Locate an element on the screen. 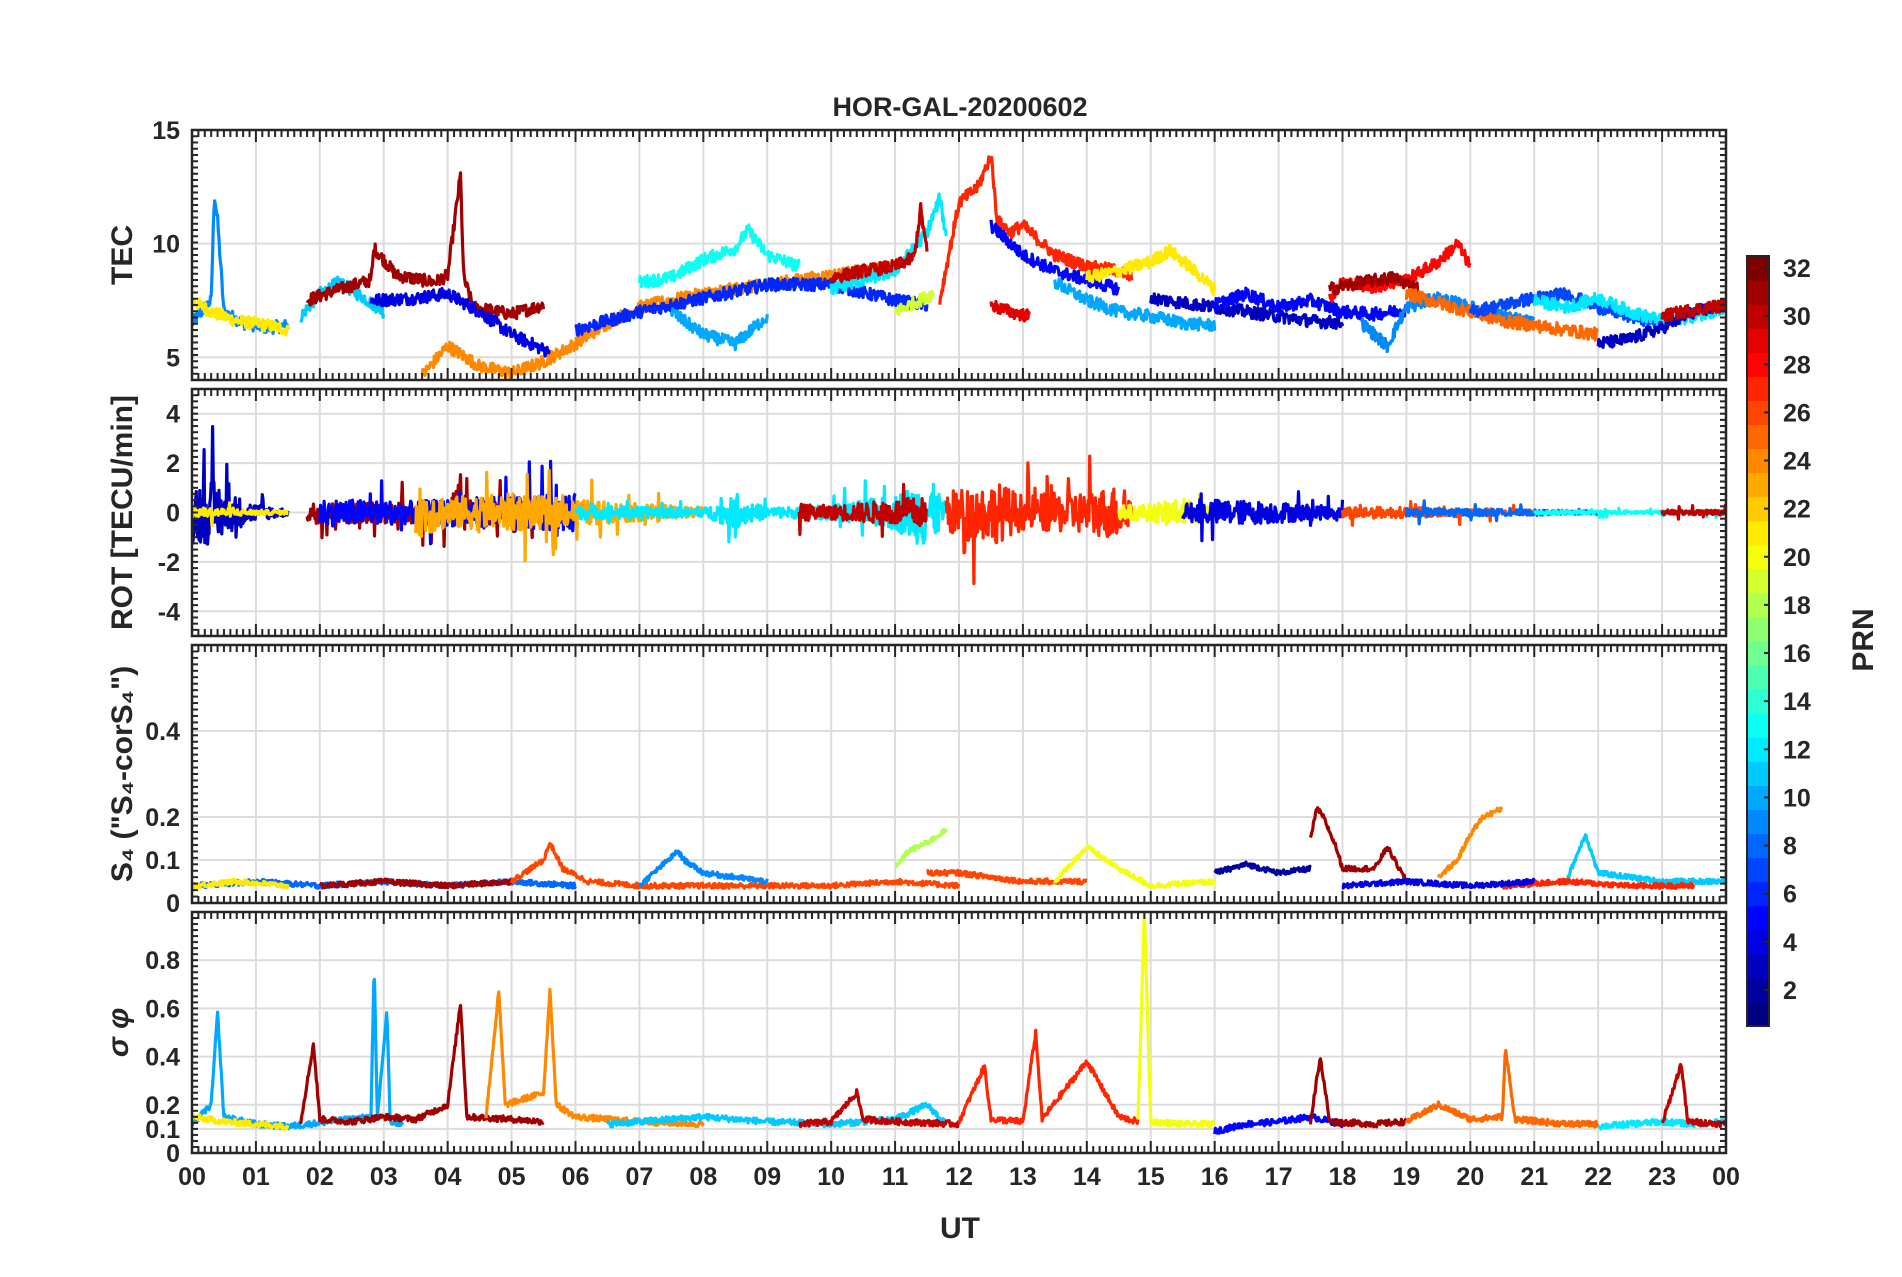  x-tick-label: 18 is located at coordinates (1343, 1177).